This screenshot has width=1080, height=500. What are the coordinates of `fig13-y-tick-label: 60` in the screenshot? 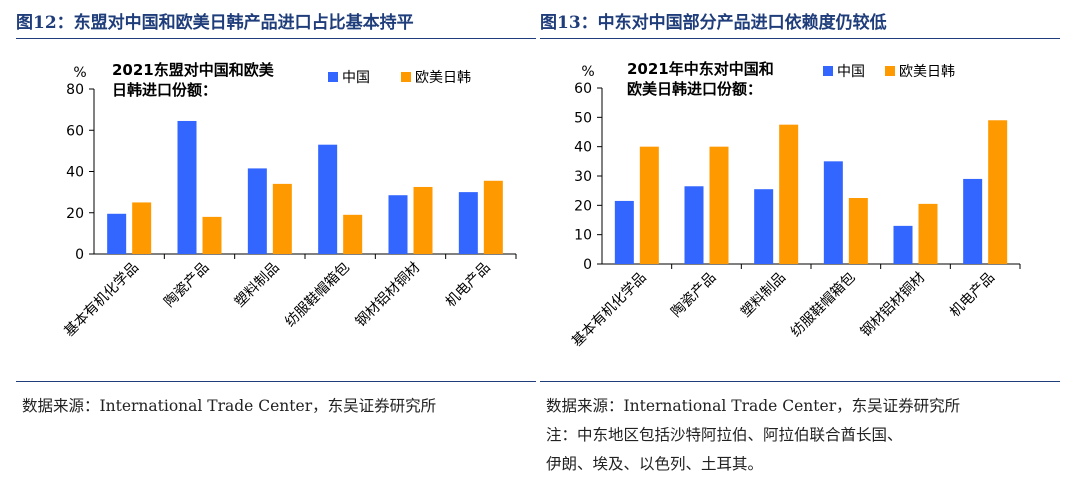 It's located at (583, 89).